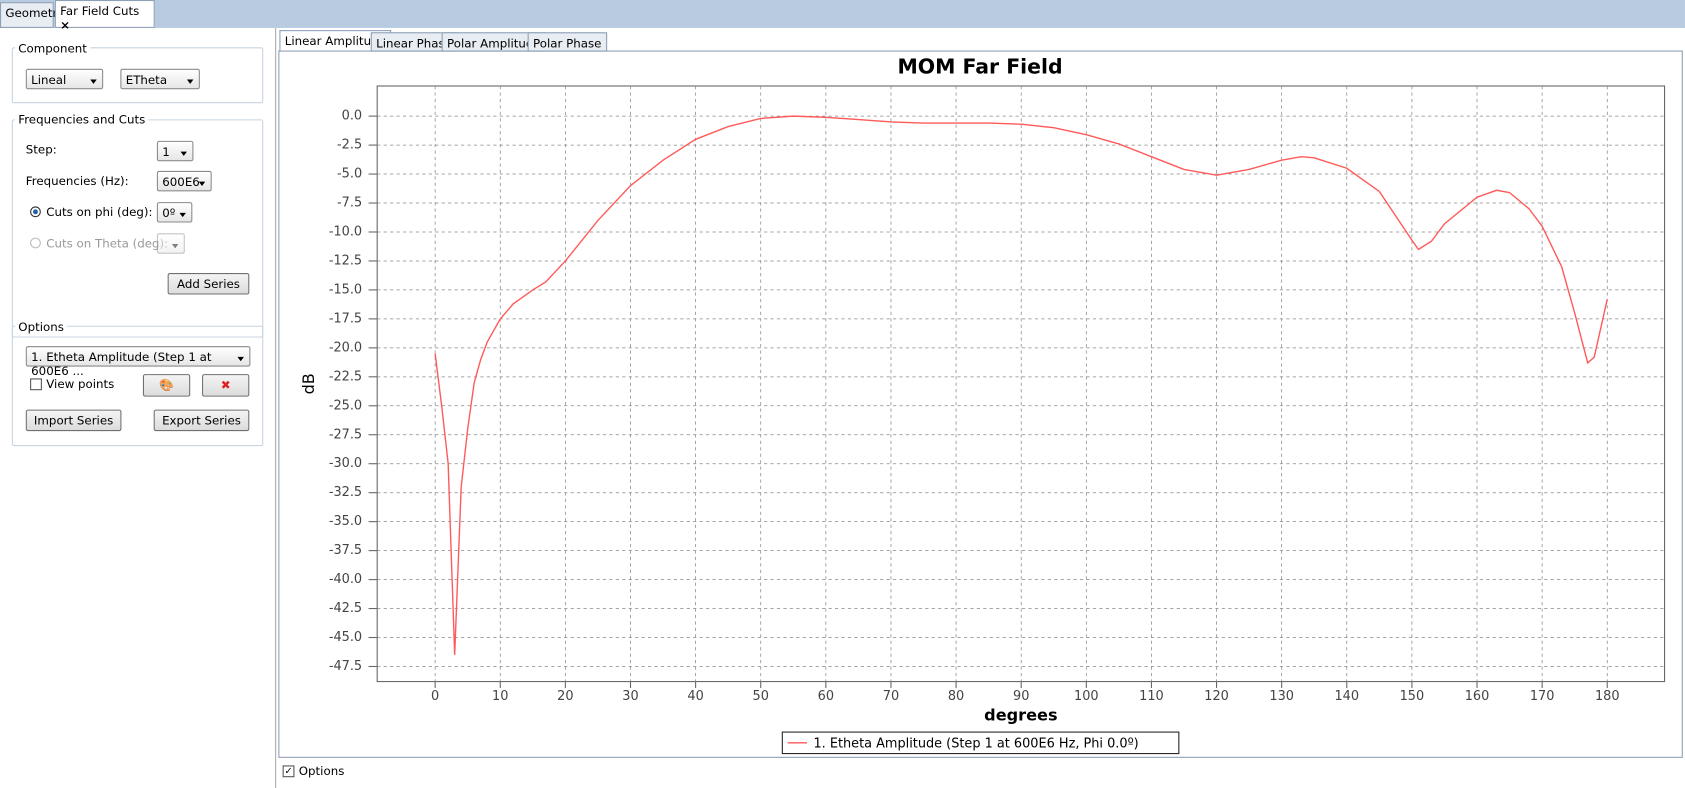 The height and width of the screenshot is (788, 1685). Describe the element at coordinates (345, 492) in the screenshot. I see `y-tick-label: -32.5` at that location.